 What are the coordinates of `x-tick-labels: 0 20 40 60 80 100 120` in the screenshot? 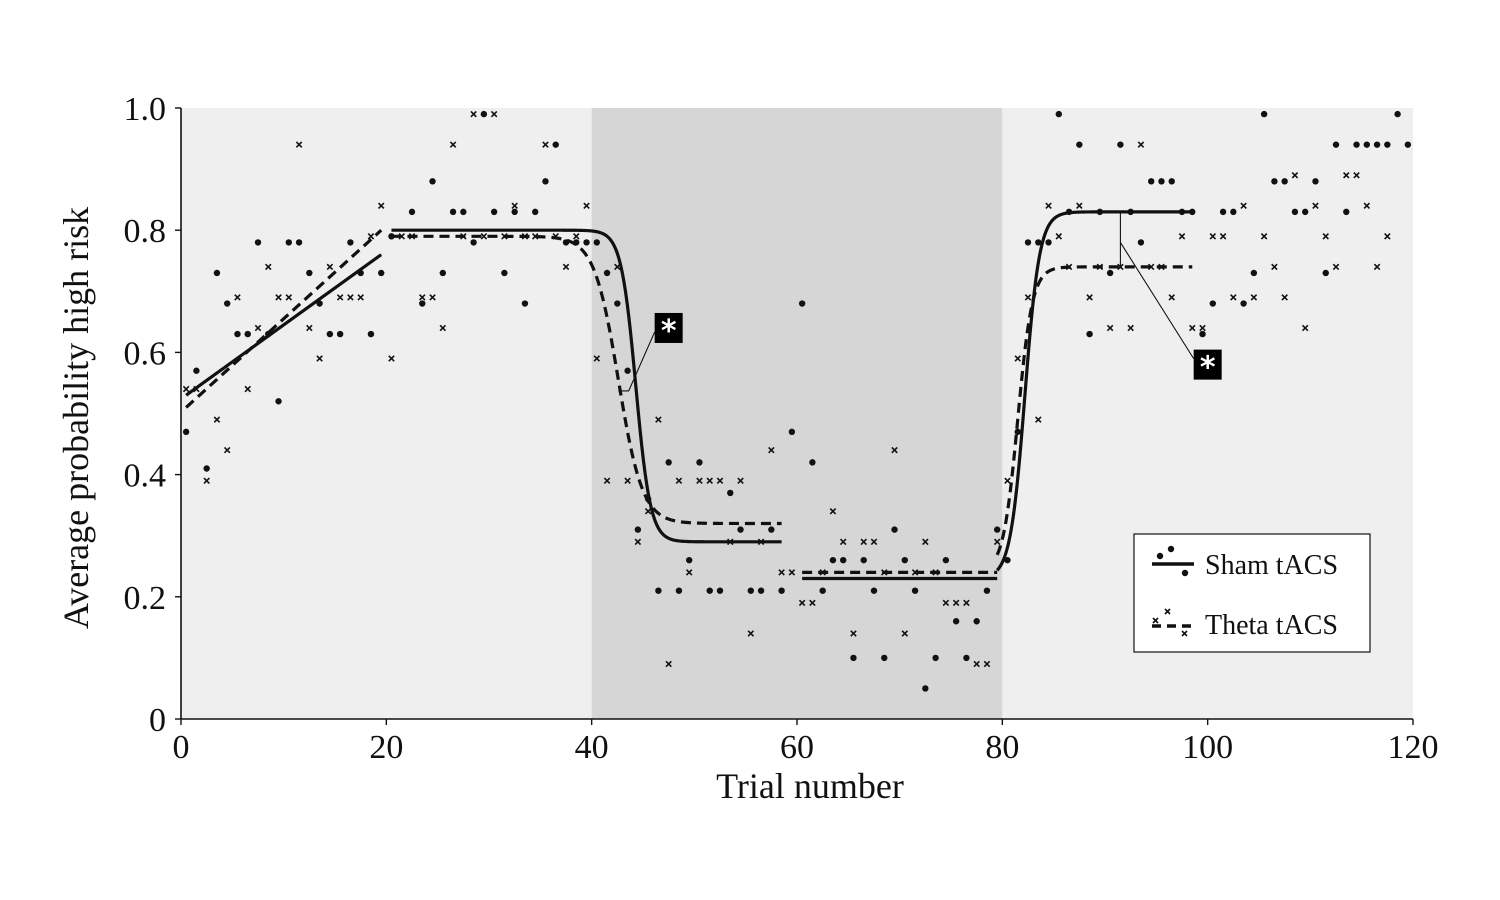 It's located at (806, 747).